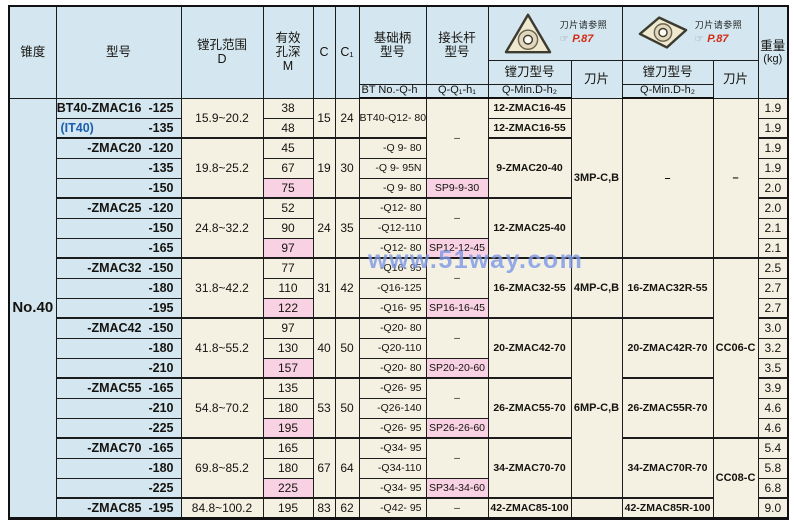 The height and width of the screenshot is (524, 794). I want to click on cell-weight: 3.9, so click(773, 388).